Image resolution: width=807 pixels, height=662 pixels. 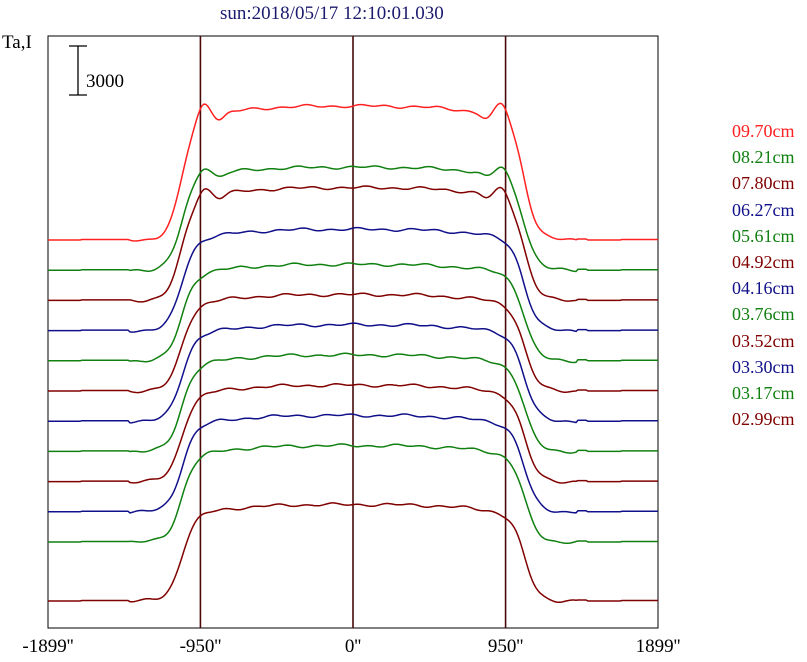 I want to click on series-line-07.80cm, so click(x=353, y=244).